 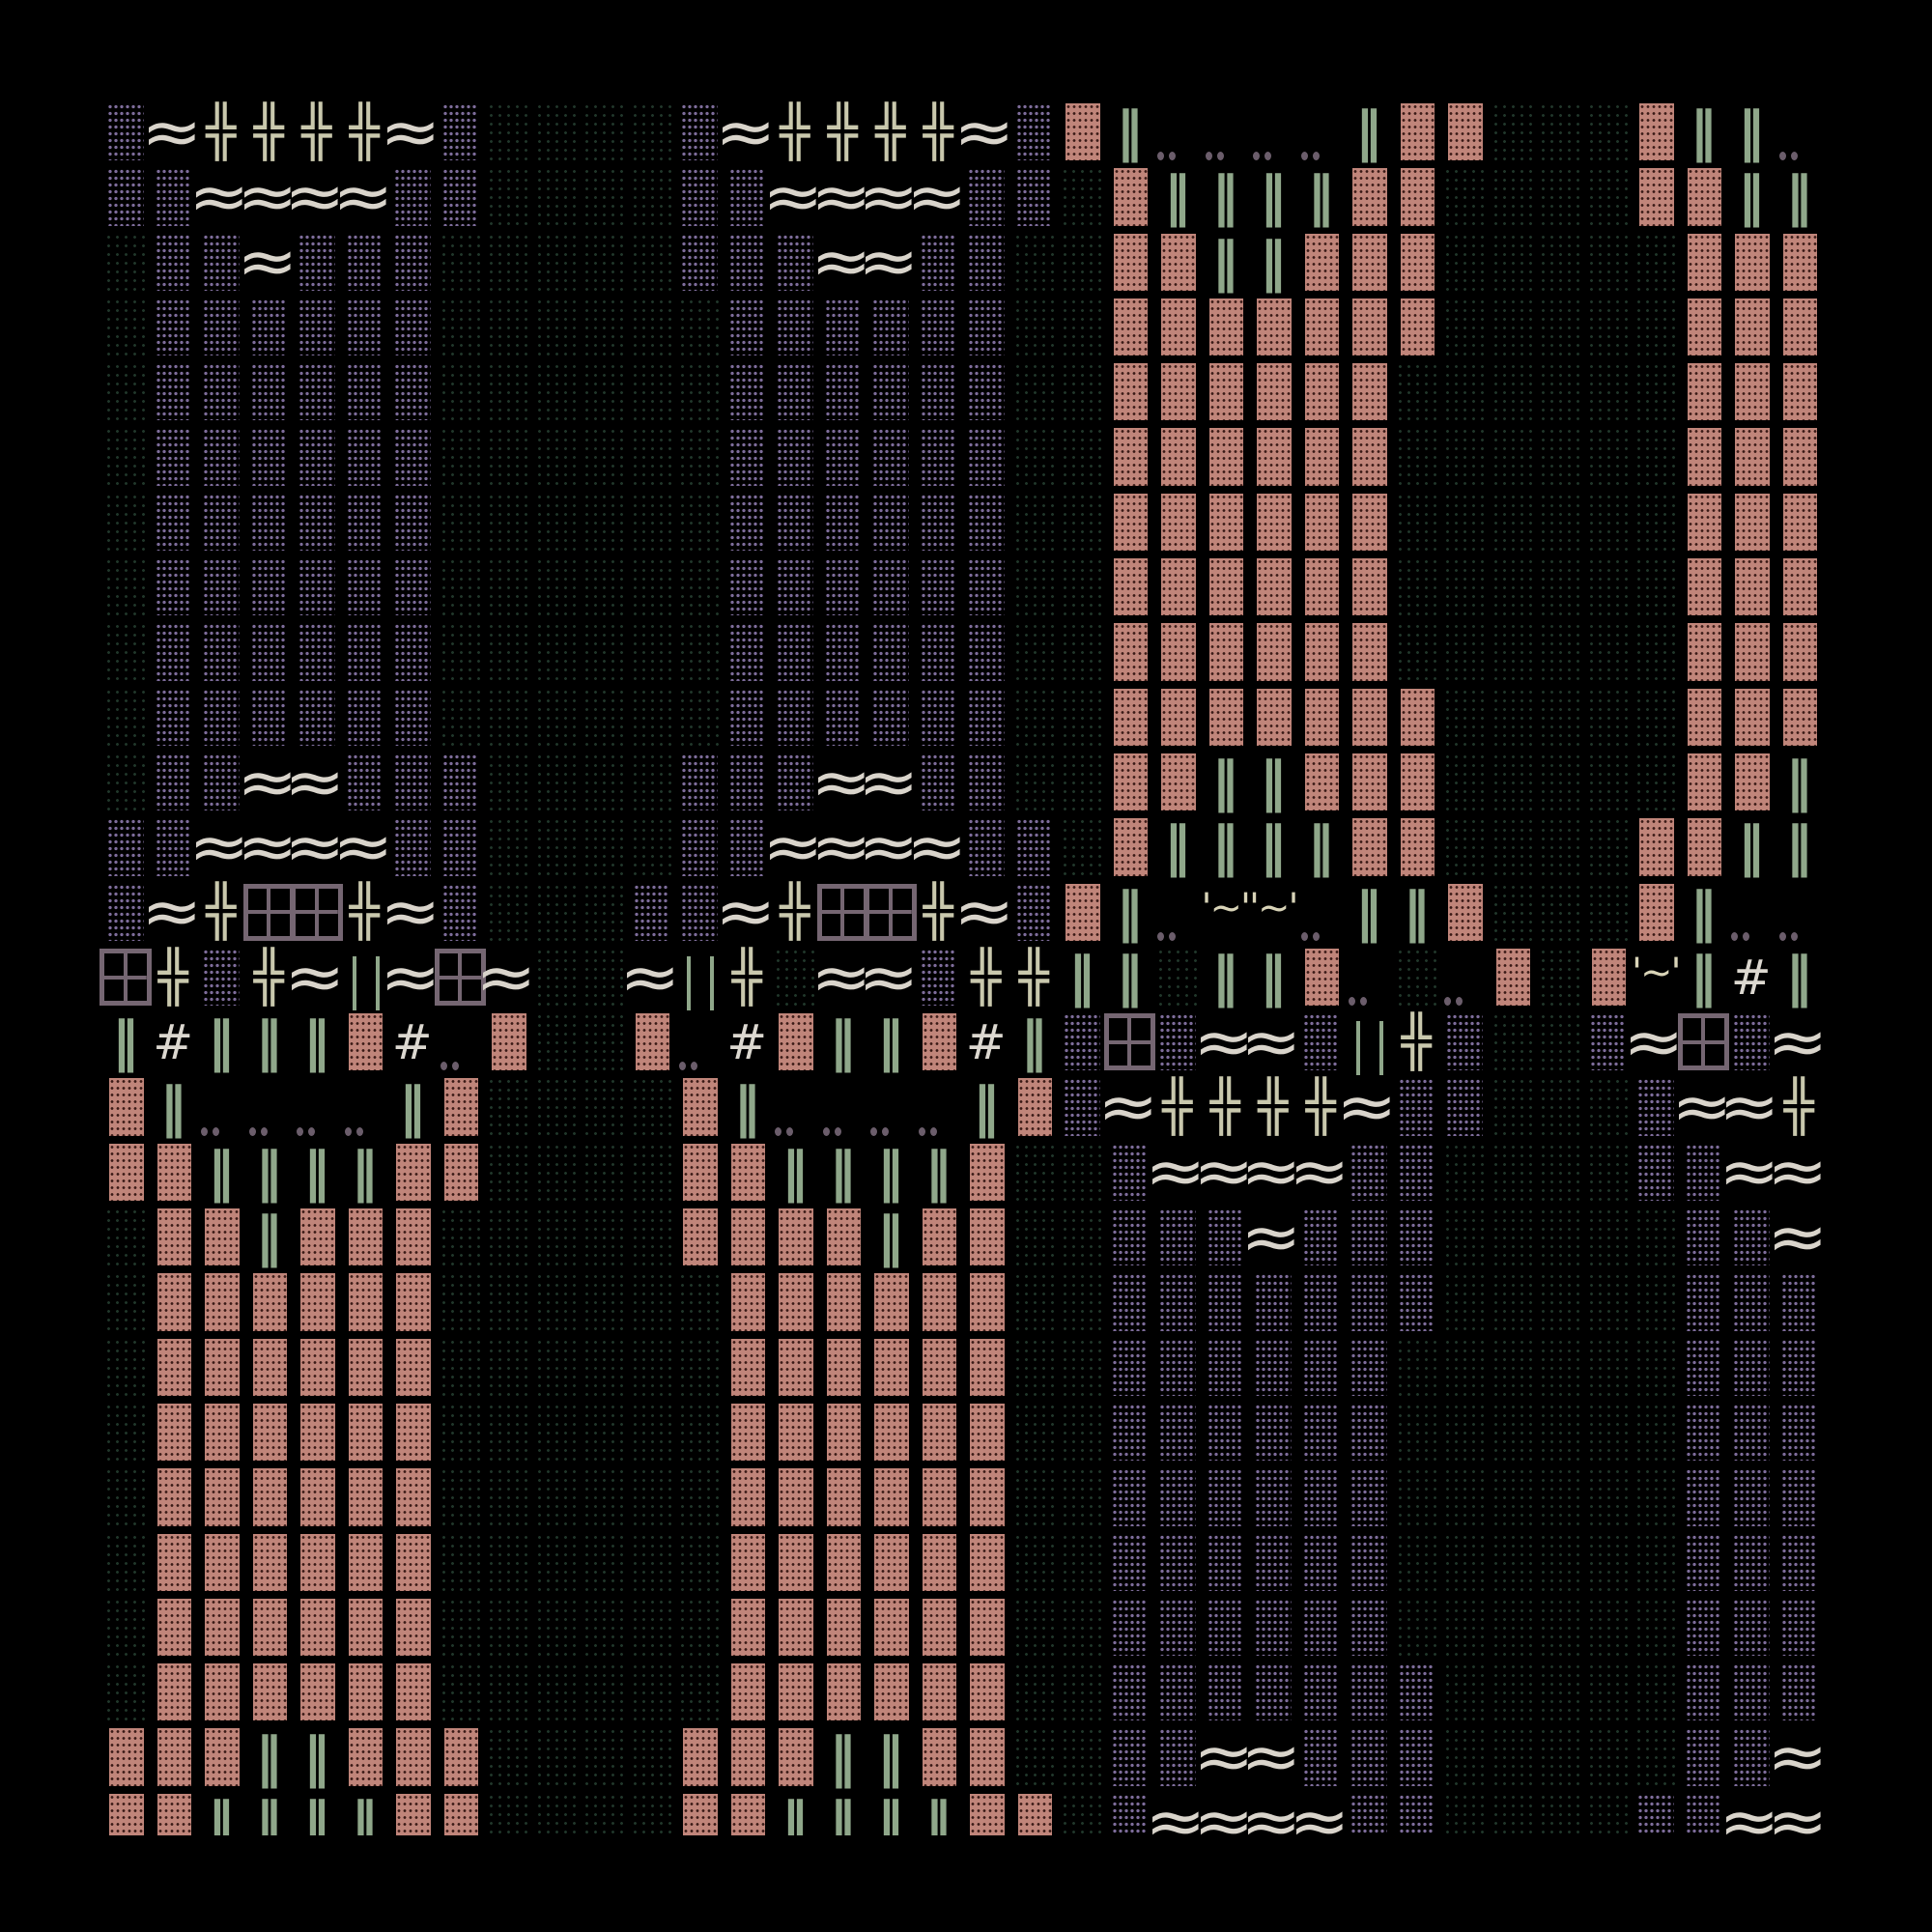 I want to click on tile-hash: #, so click(x=412, y=1041).